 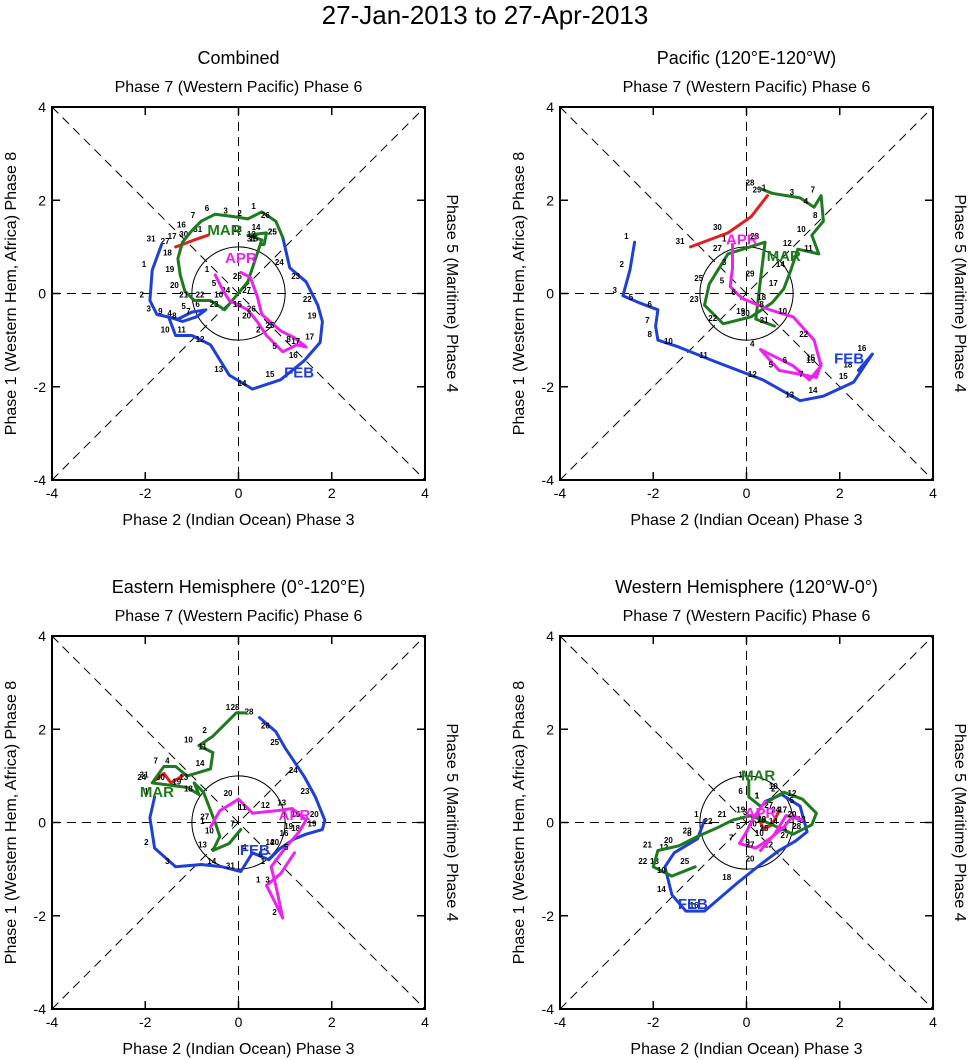 What do you see at coordinates (305, 791) in the screenshot?
I see `day-label: 23` at bounding box center [305, 791].